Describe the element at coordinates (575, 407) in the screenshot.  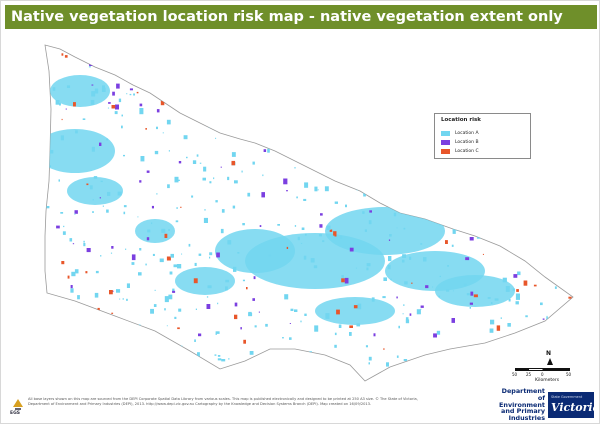
I see `victoria-badge-main: Victoria` at that location.